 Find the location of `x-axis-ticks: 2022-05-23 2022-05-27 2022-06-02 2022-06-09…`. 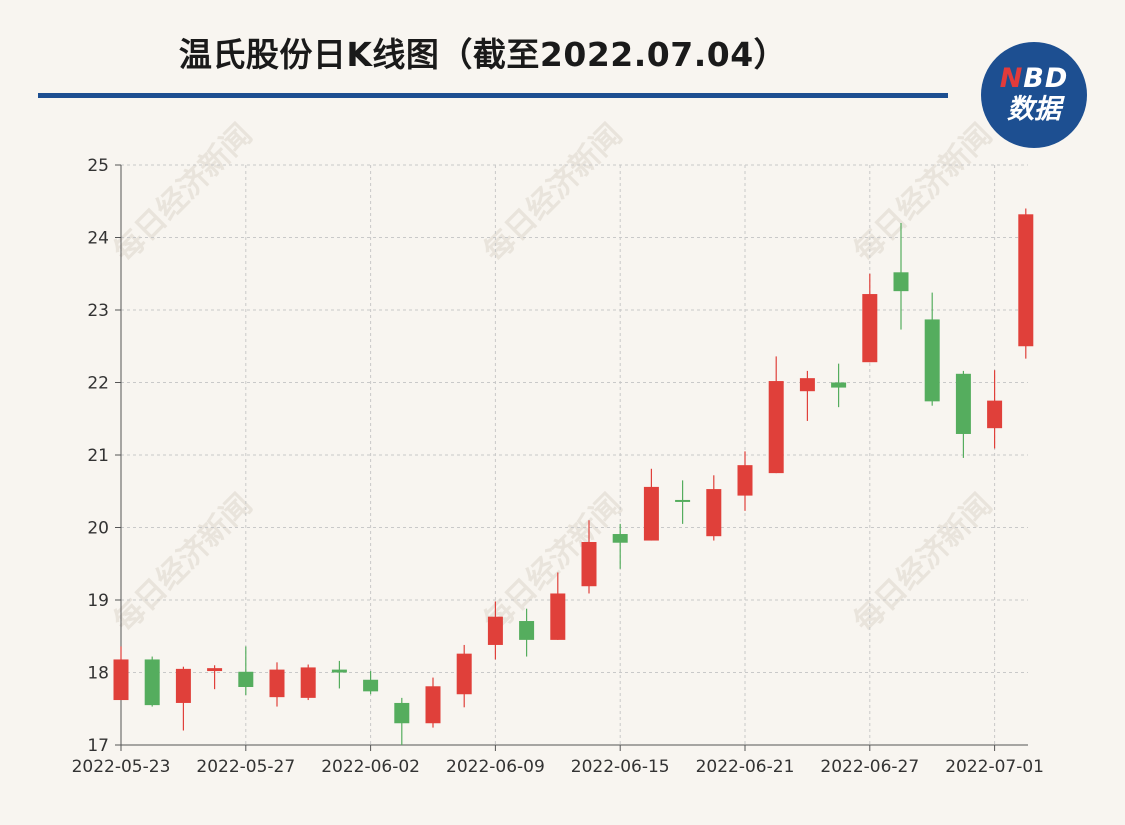

x-axis-ticks: 2022-05-23 2022-05-27 2022-06-02 2022-06-09… is located at coordinates (558, 761).